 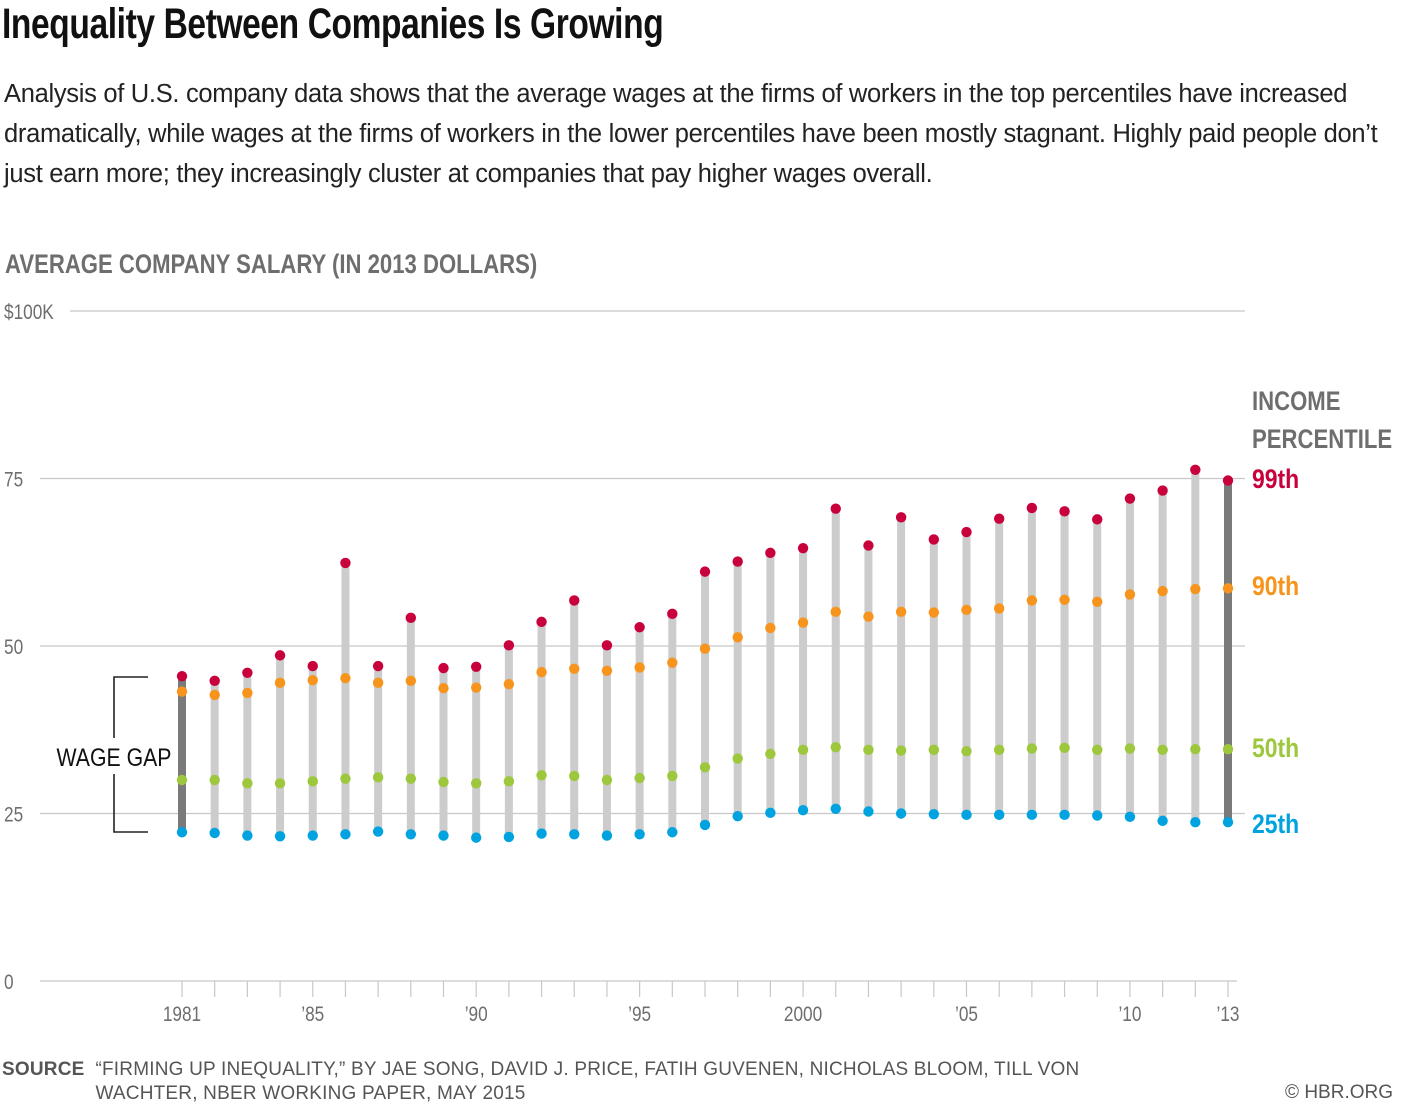 I want to click on x-tick-label: ’85, so click(x=312, y=1015).